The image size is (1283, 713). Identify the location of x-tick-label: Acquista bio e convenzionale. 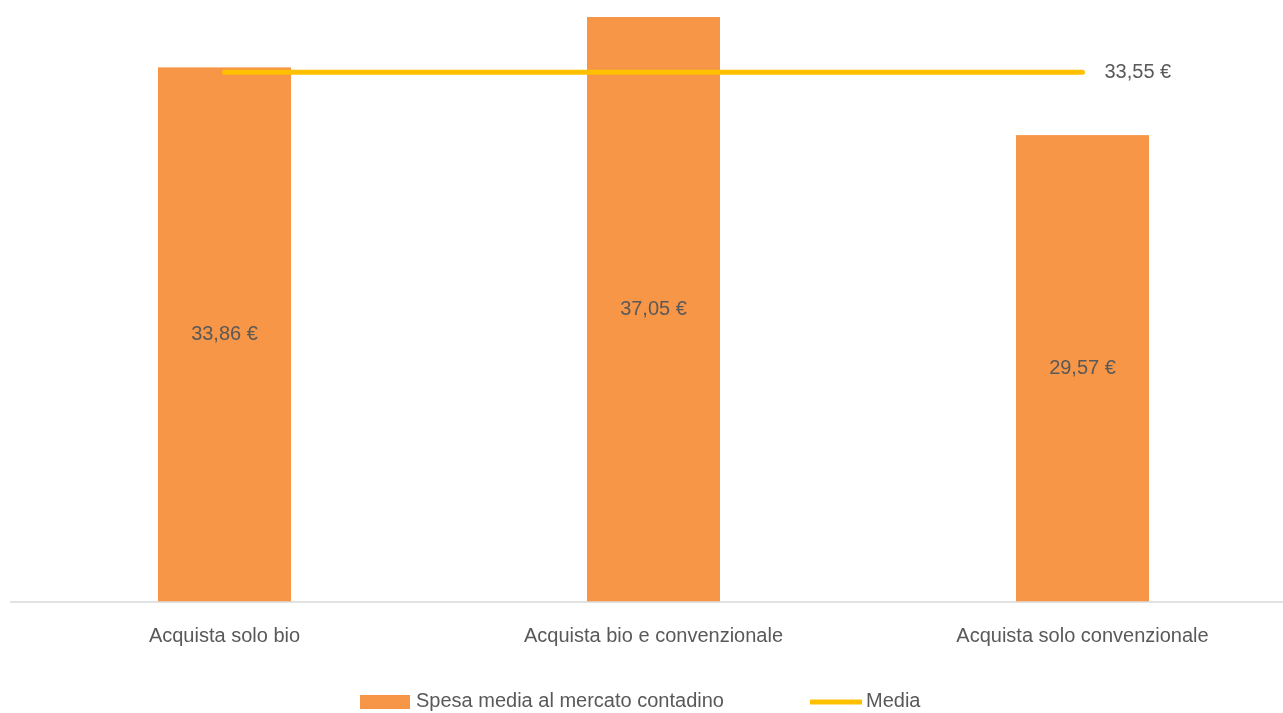
(653, 635).